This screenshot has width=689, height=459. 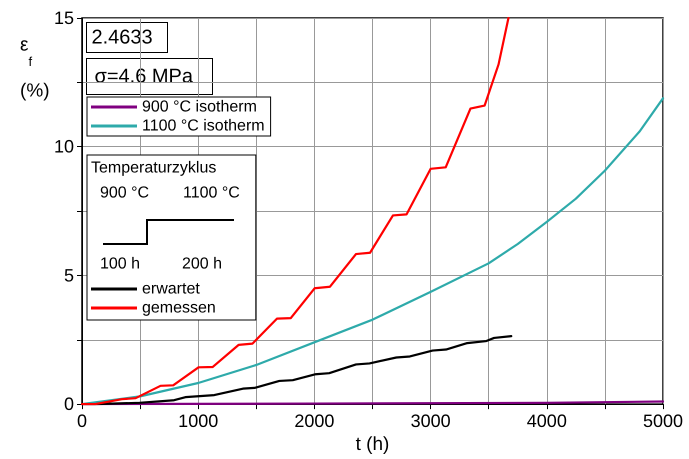 I want to click on annotation: Temperaturzyklus, so click(x=153, y=168).